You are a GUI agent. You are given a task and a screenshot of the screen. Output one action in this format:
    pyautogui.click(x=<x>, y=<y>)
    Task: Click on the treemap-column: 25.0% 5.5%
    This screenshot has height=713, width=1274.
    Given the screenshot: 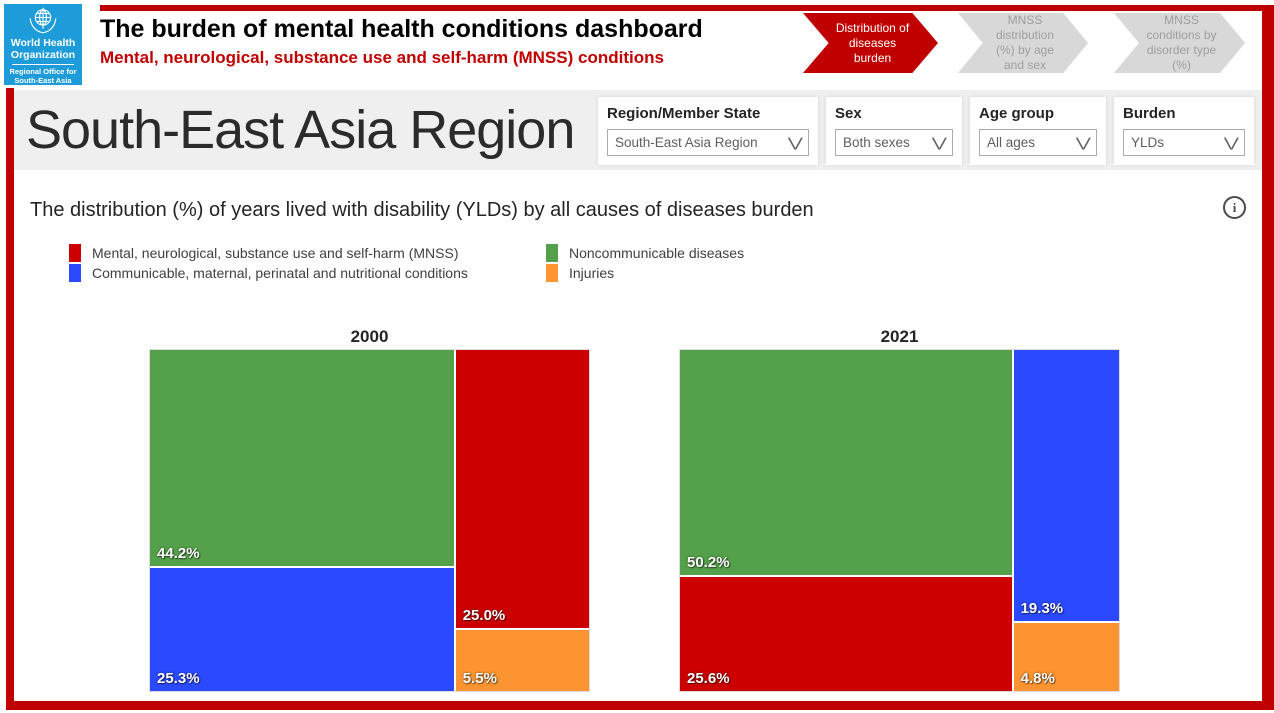 What is the action you would take?
    pyautogui.click(x=522, y=520)
    